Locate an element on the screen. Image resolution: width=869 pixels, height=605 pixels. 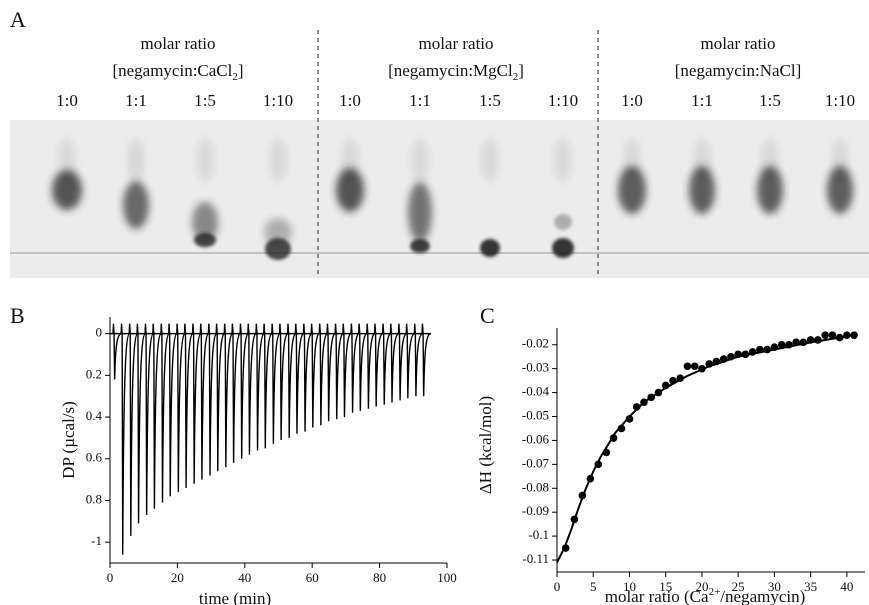
y-tick-label: -0.11 is located at coordinates (535, 558).